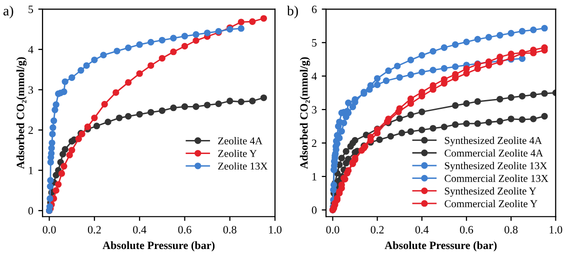 This screenshot has width=567, height=261. What do you see at coordinates (292, 12) in the screenshot?
I see `chart-title: b)` at bounding box center [292, 12].